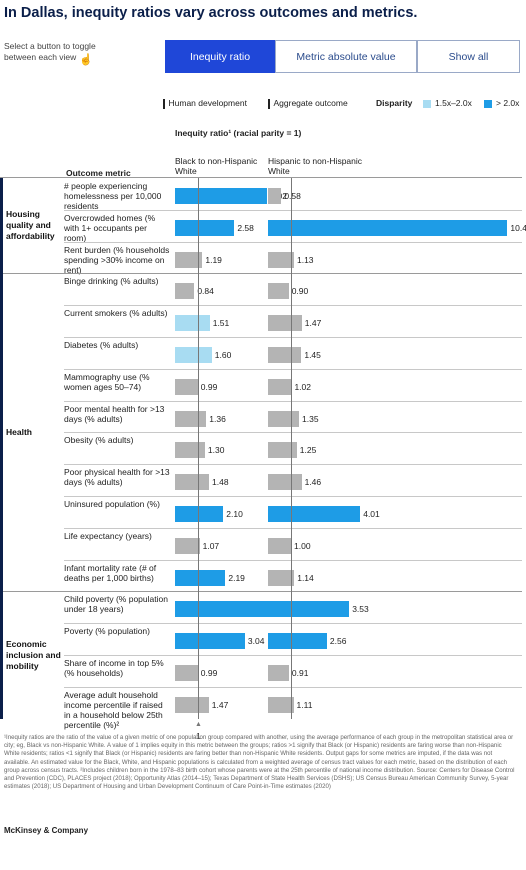 The height and width of the screenshot is (870, 526). What do you see at coordinates (300, 673) in the screenshot?
I see `value-label: 0.91` at bounding box center [300, 673].